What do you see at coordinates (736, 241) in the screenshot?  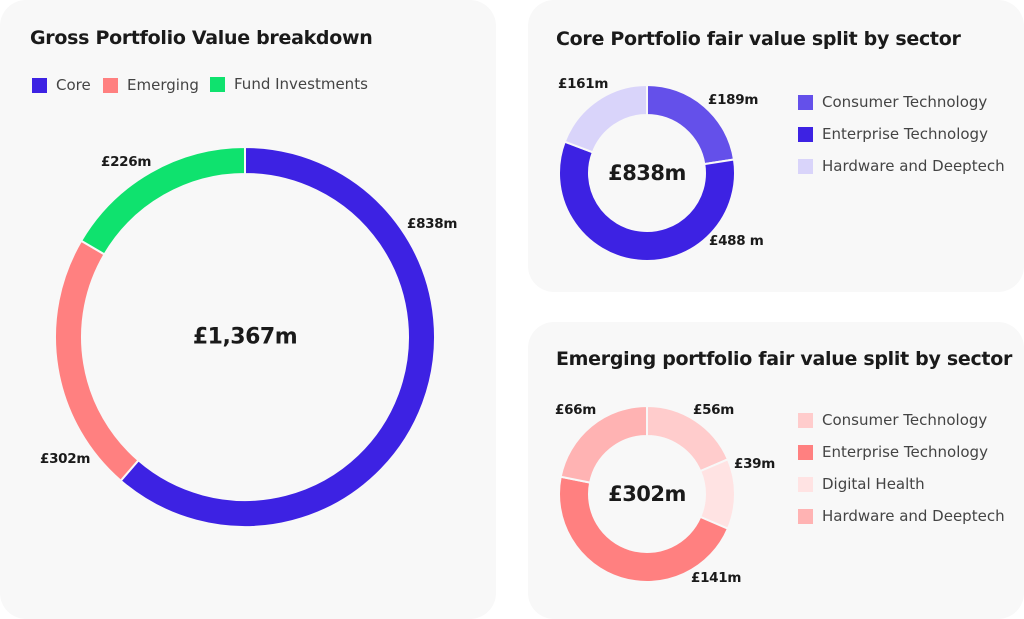 I see `data-label-enterprise: £488 m` at bounding box center [736, 241].